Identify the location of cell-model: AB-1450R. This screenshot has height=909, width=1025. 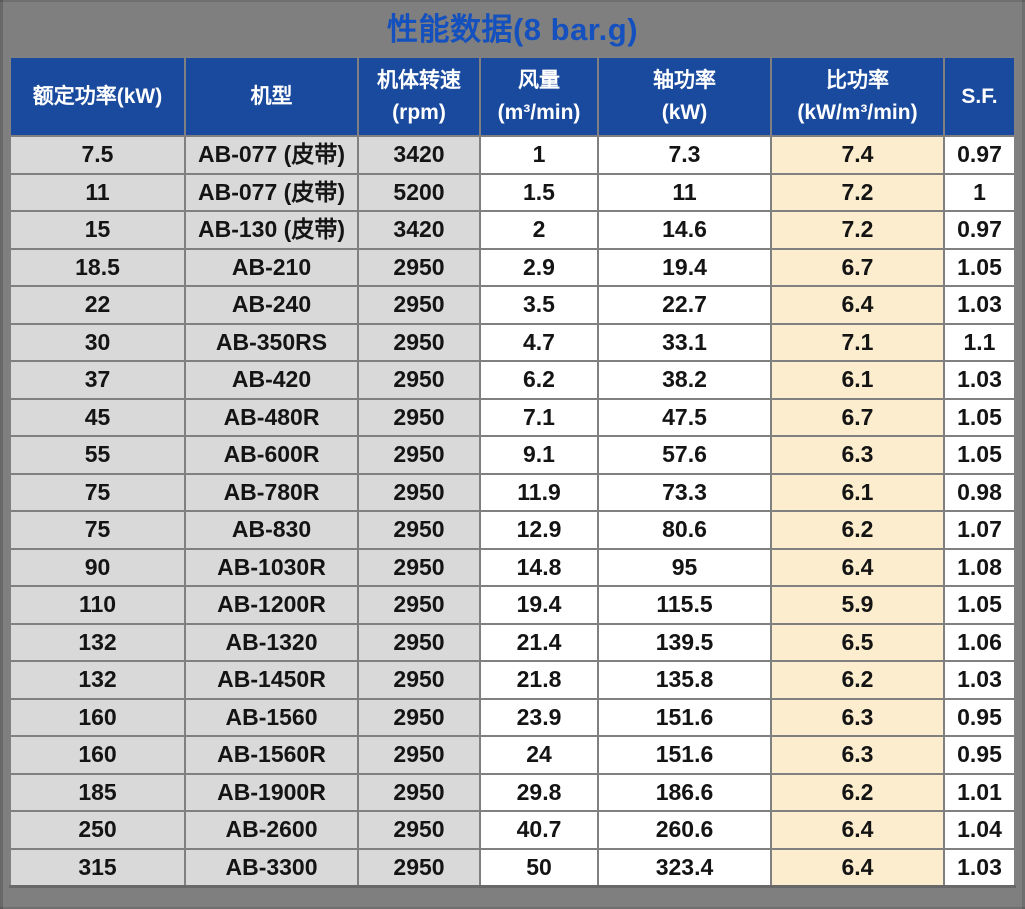
(271, 680).